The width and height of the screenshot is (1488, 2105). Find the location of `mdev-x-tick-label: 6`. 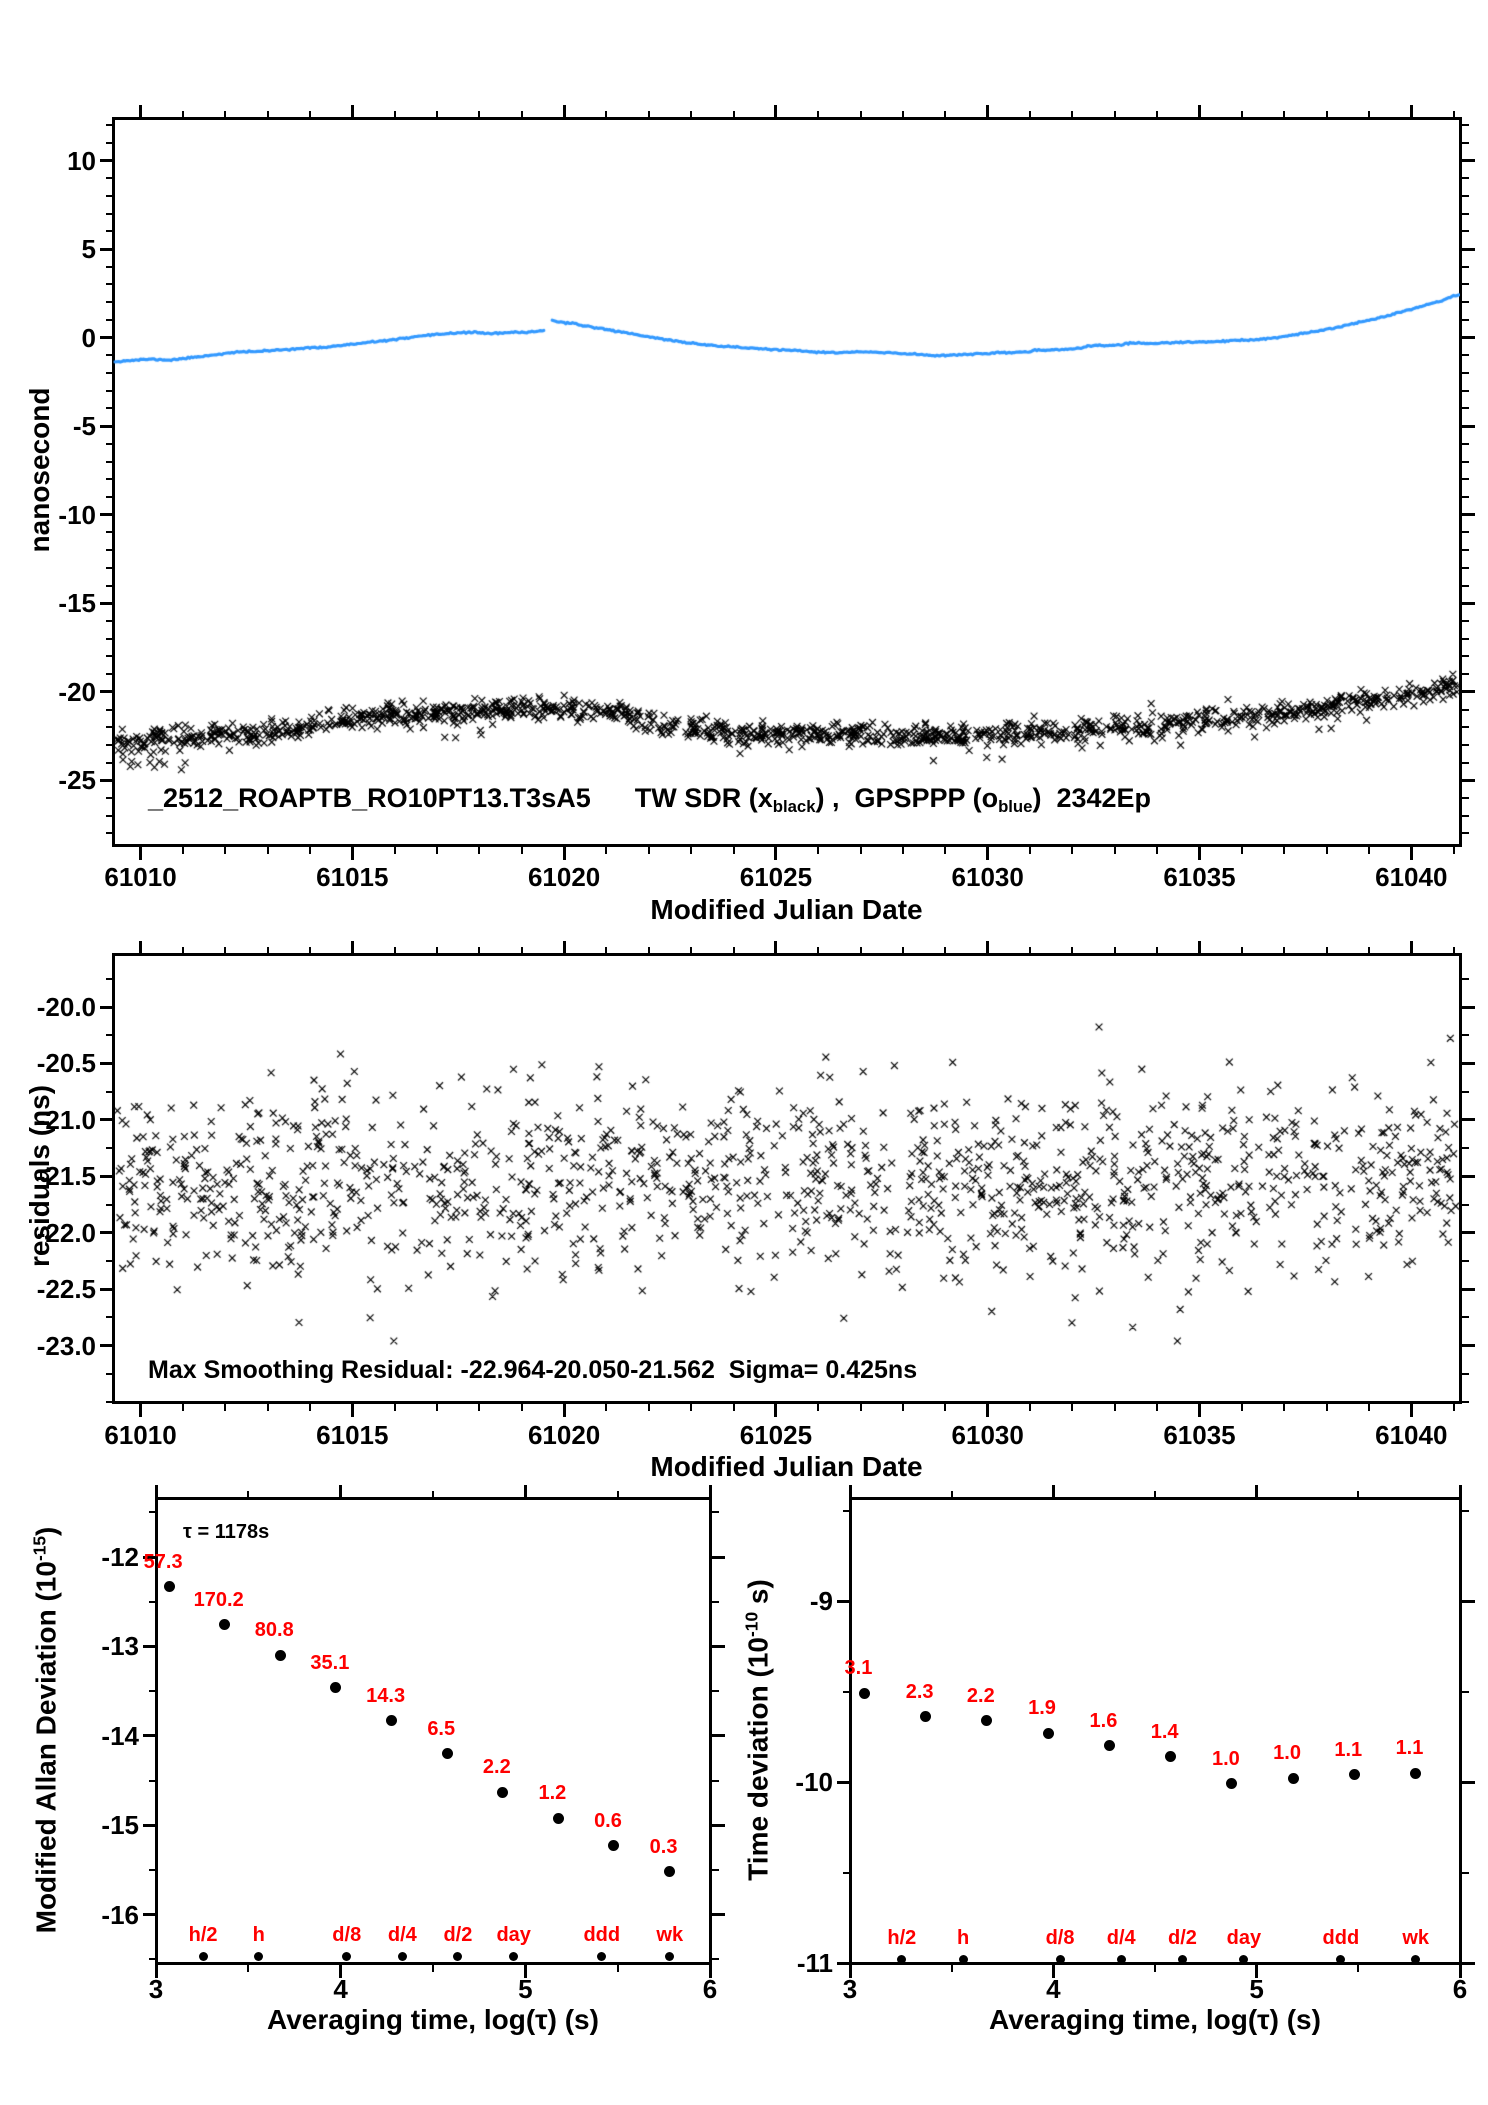

mdev-x-tick-label: 6 is located at coordinates (710, 1989).